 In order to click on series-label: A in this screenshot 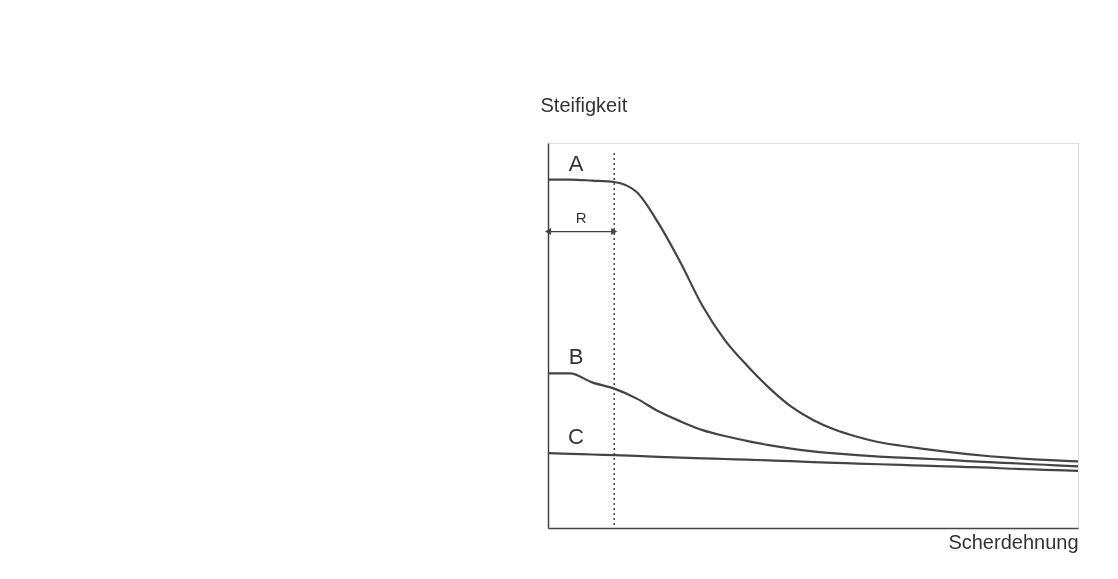, I will do `click(576, 163)`.